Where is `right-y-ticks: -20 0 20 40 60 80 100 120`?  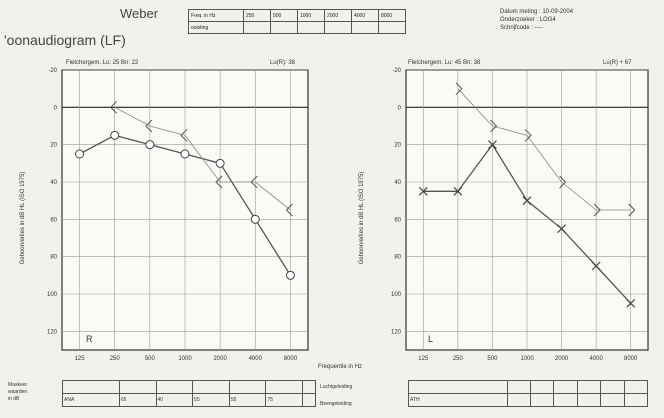
right-y-ticks: -20 0 20 40 60 80 100 120 is located at coordinates (52, 201).